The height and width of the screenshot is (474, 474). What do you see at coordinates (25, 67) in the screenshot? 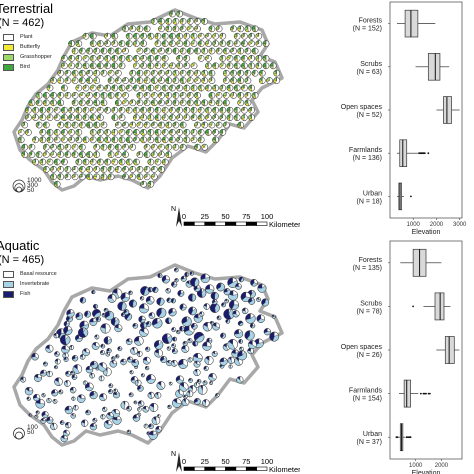
I see `terrestrial-legend-label: Bird` at bounding box center [25, 67].